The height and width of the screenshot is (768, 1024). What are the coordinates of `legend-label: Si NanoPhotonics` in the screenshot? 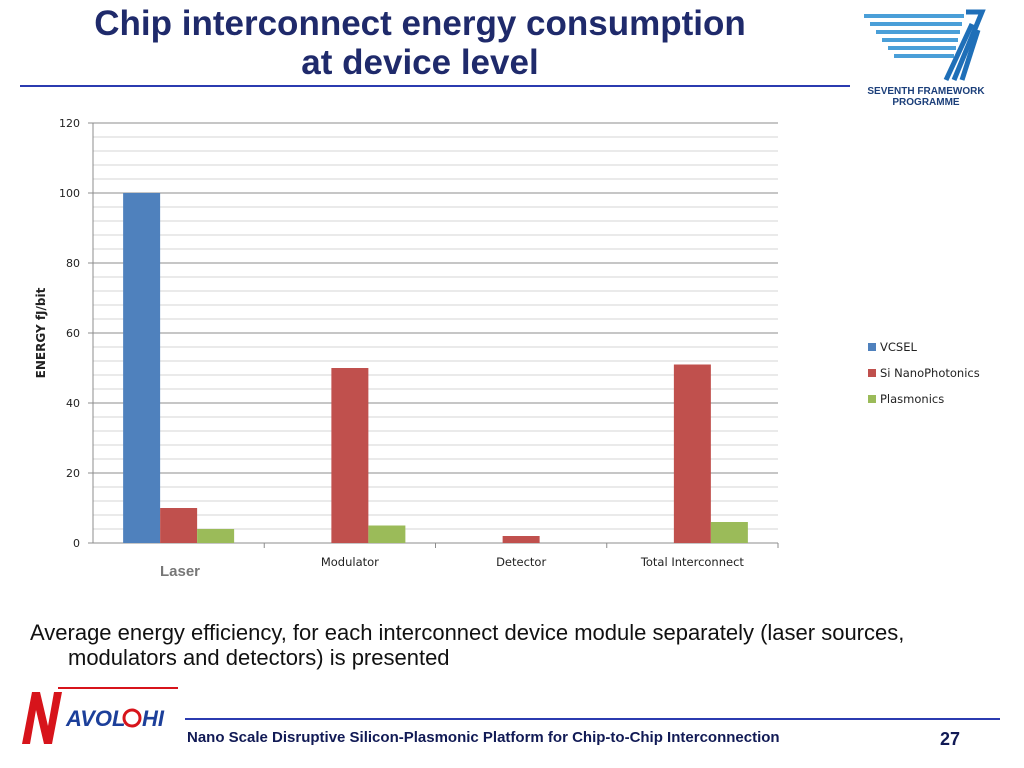 It's located at (930, 373).